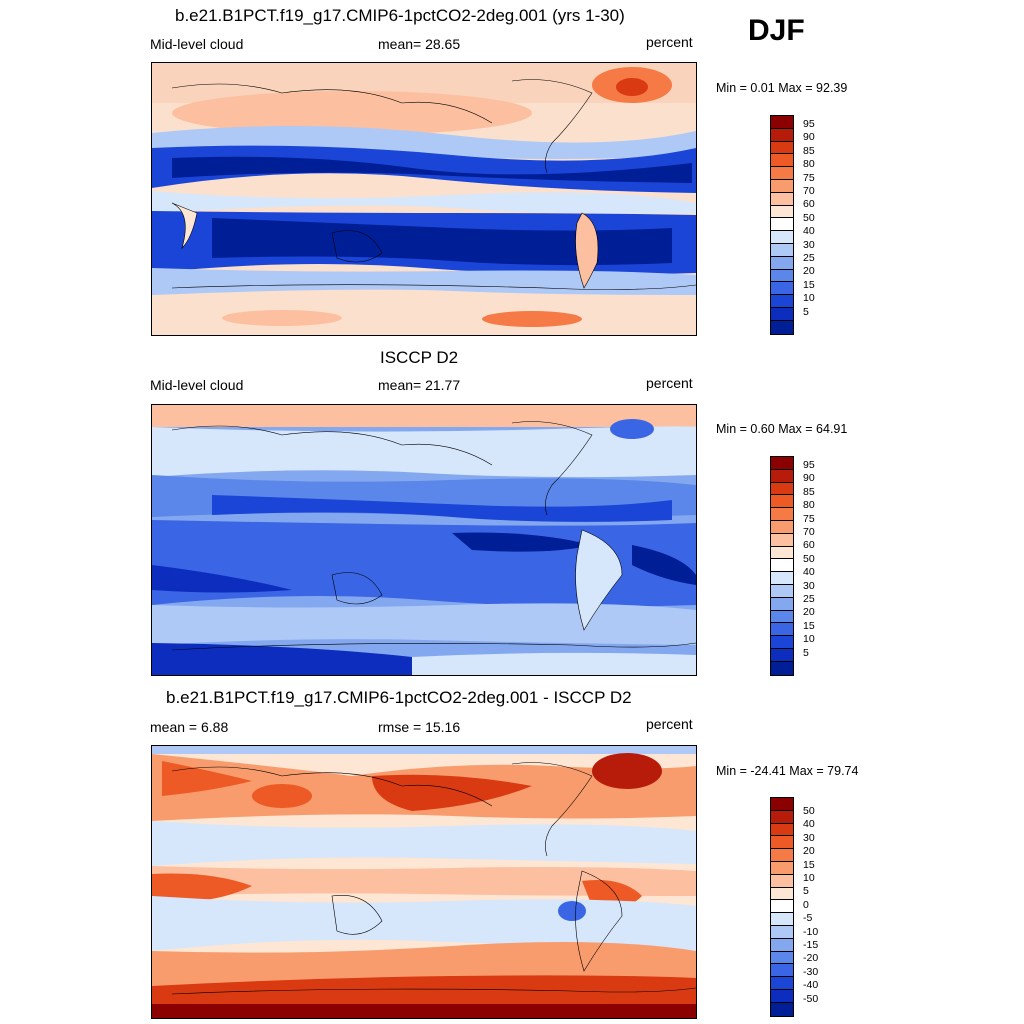 This screenshot has height=1024, width=1024. I want to click on panel-1-map, so click(424, 199).